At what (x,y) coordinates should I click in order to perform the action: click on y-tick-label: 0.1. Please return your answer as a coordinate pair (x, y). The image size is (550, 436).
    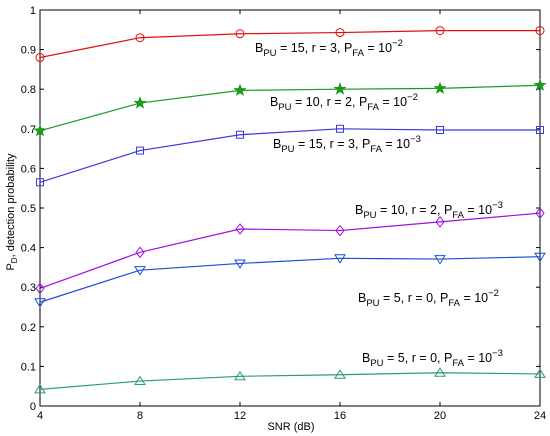
    Looking at the image, I should click on (28, 367).